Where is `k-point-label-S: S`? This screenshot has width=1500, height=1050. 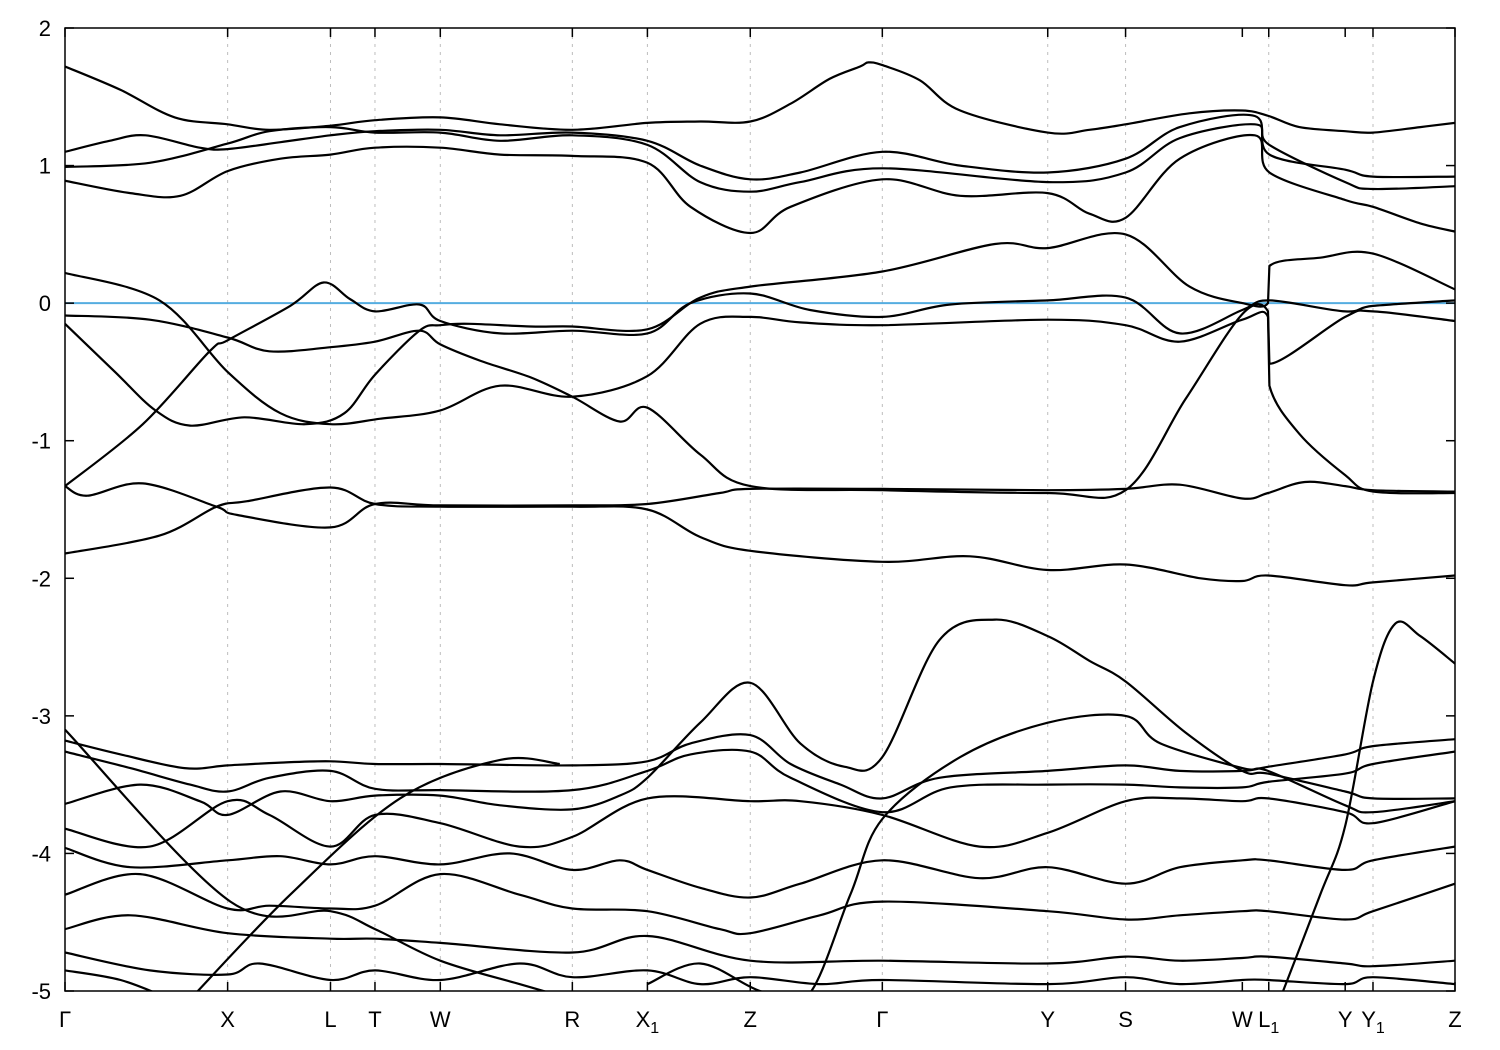 k-point-label-S: S is located at coordinates (1125, 1019).